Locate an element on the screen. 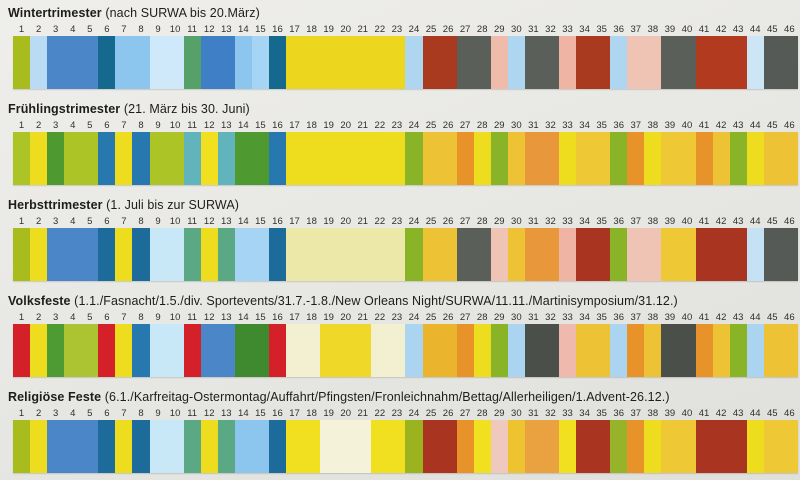  week-number-label: 26 is located at coordinates (448, 317).